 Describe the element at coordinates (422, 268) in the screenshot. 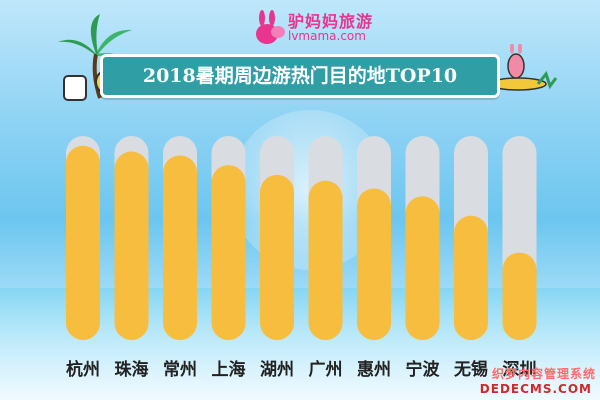

I see `bar-宁波` at that location.